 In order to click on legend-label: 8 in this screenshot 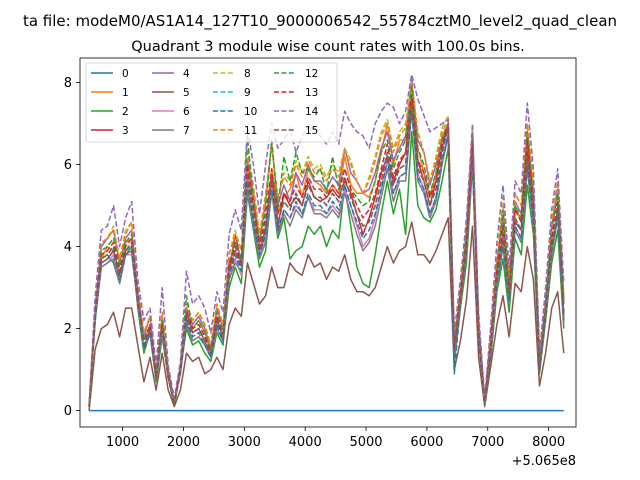, I will do `click(247, 74)`.